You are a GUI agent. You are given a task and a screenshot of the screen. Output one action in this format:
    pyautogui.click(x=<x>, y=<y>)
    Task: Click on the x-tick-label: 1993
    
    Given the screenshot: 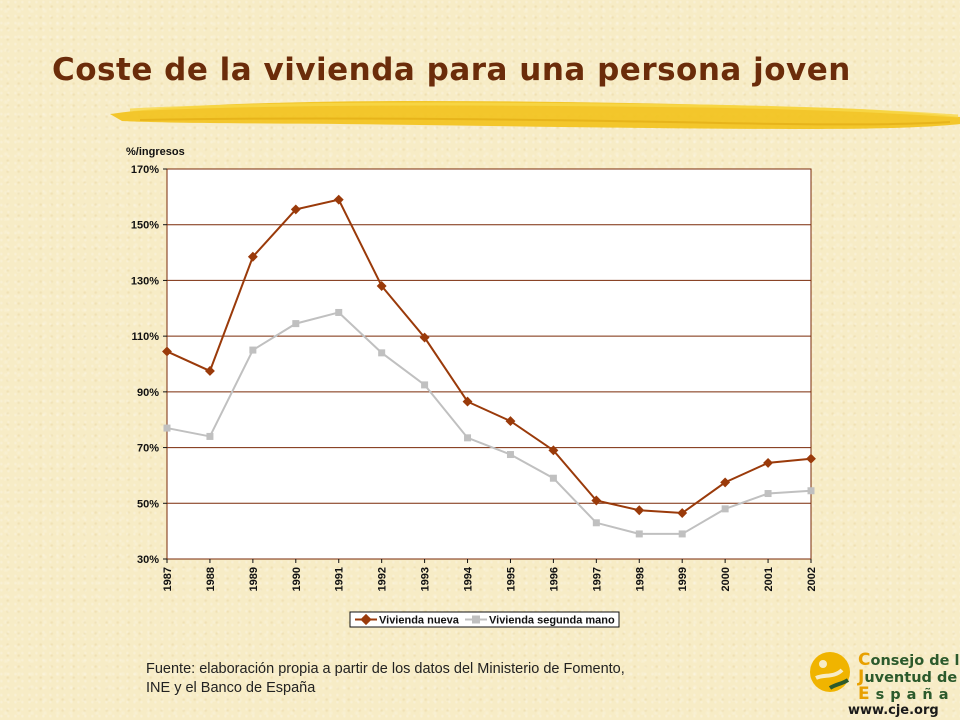 What is the action you would take?
    pyautogui.click(x=426, y=579)
    